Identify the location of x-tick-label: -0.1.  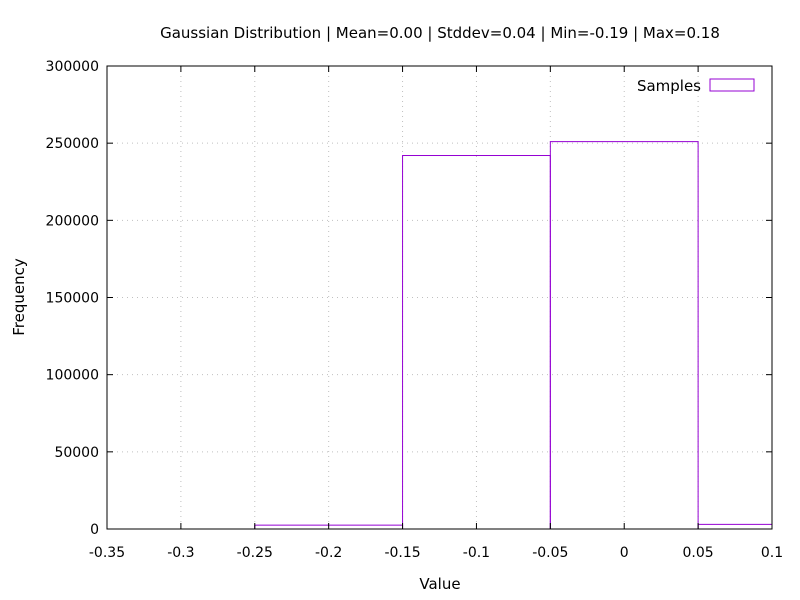
(476, 553).